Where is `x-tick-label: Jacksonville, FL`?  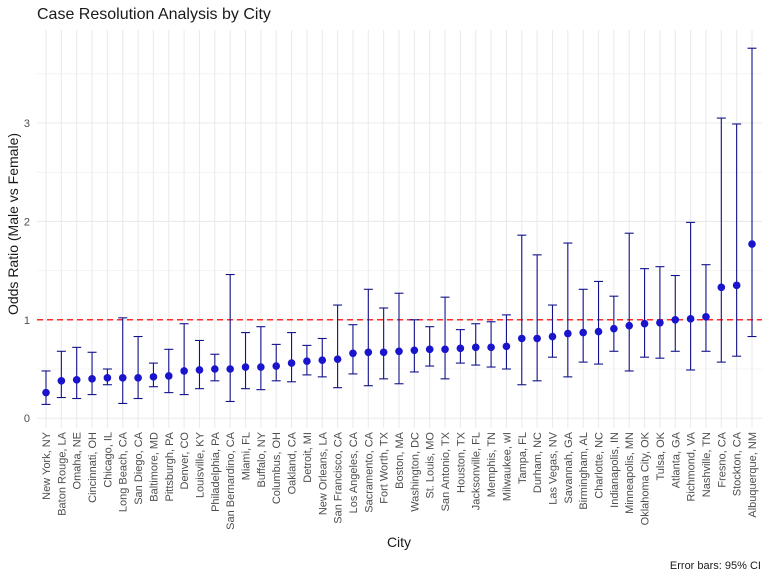
x-tick-label: Jacksonville, FL is located at coordinates (477, 471).